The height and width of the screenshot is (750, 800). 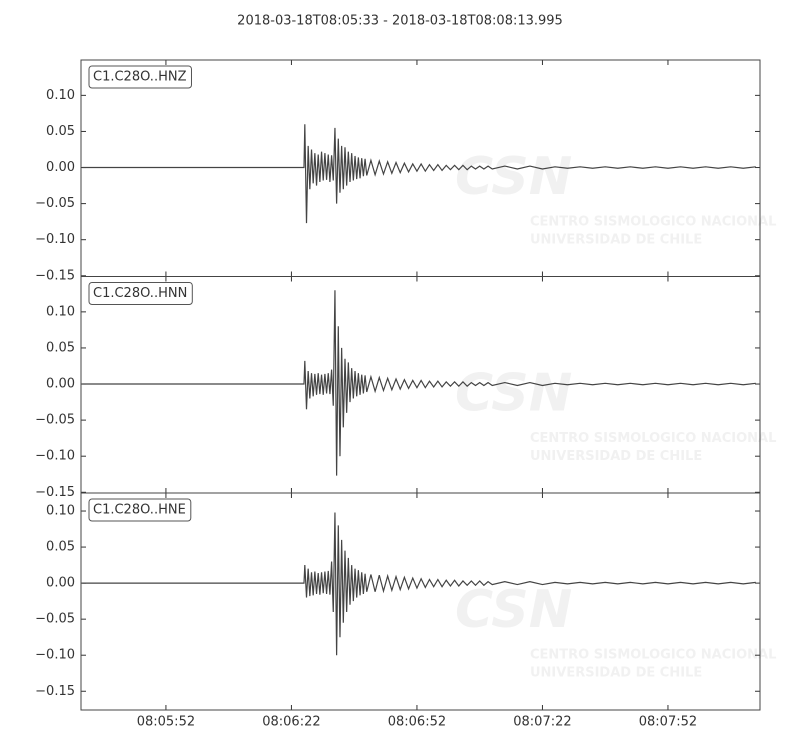 I want to click on waveform, so click(x=419, y=174).